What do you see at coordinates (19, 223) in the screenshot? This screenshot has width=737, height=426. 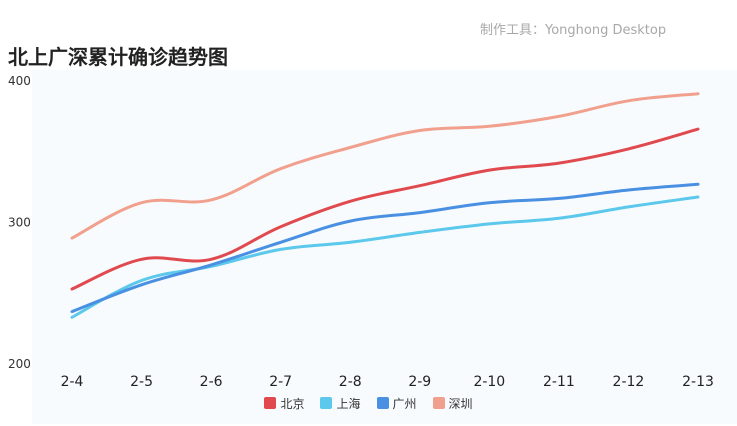 I see `y-tick-label: 300` at bounding box center [19, 223].